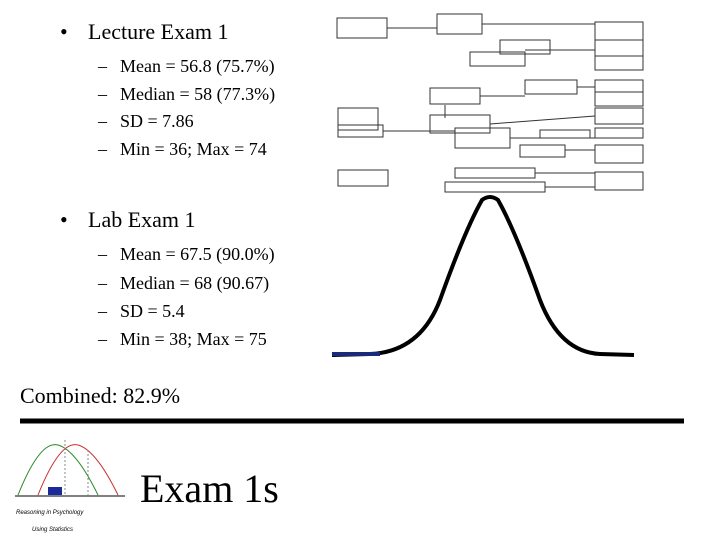  What do you see at coordinates (70, 468) in the screenshot?
I see `logo` at bounding box center [70, 468].